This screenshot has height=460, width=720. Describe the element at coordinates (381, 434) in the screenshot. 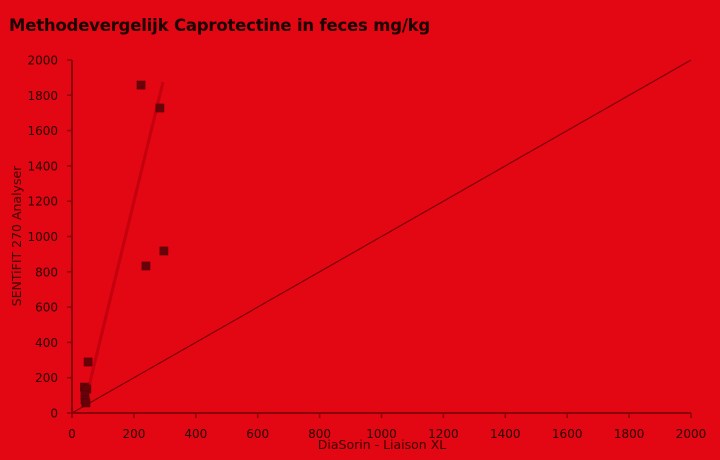

I see `x-tick-label: 1000` at that location.